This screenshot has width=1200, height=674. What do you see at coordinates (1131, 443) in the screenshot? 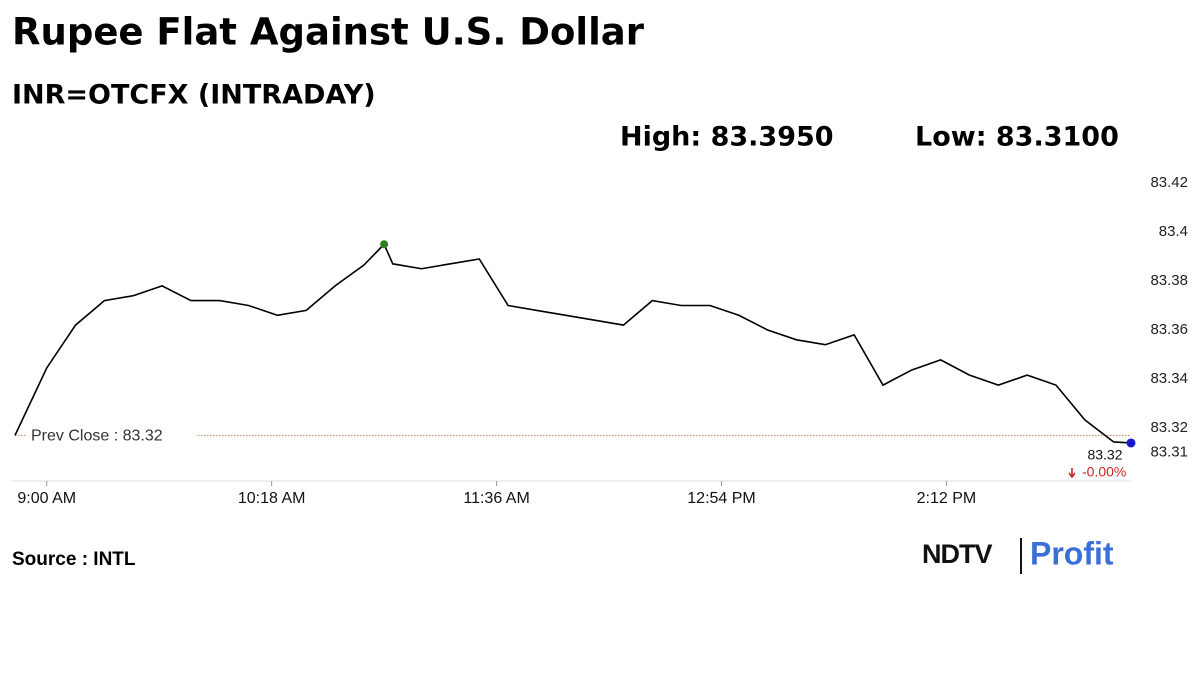
I see `last-marker` at bounding box center [1131, 443].